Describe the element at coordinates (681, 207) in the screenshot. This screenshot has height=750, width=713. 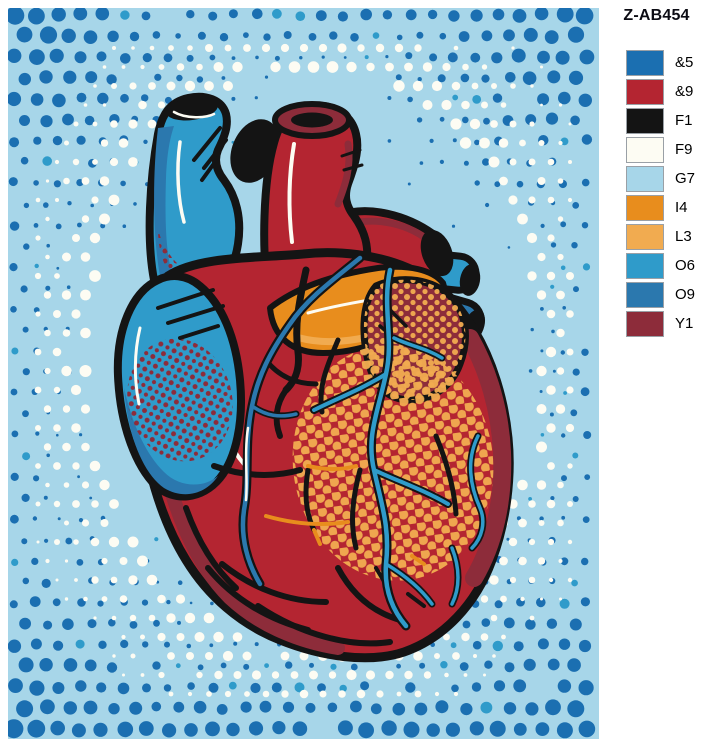
I see `legend-code-label: I4` at that location.